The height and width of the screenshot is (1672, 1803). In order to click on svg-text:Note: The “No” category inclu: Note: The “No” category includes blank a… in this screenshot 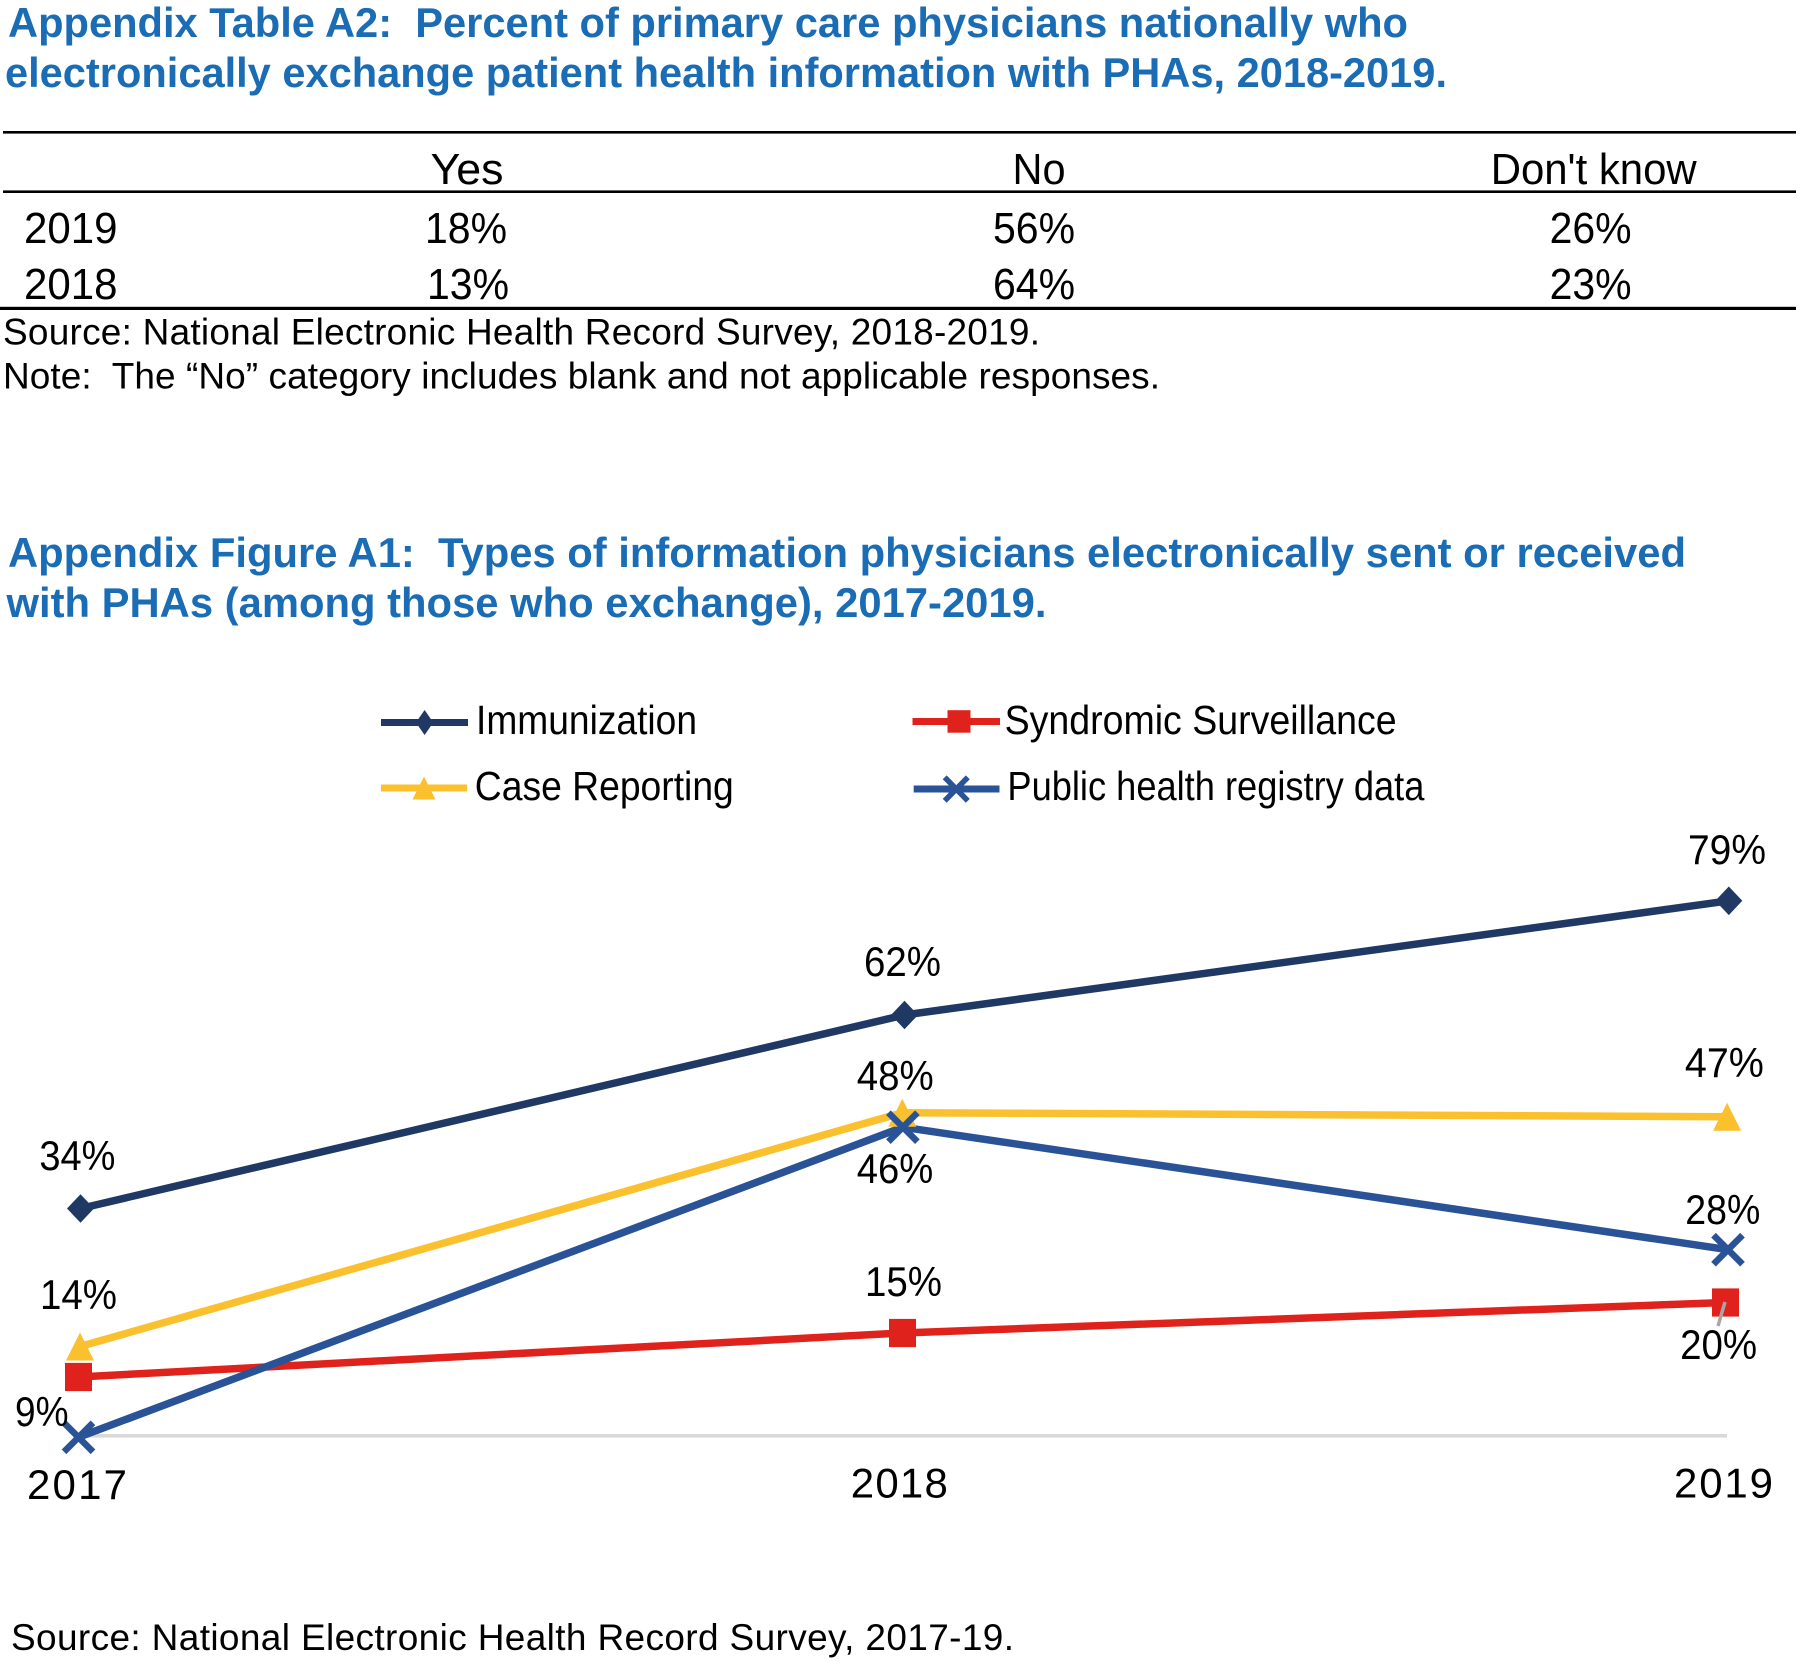, I will do `click(581, 376)`.